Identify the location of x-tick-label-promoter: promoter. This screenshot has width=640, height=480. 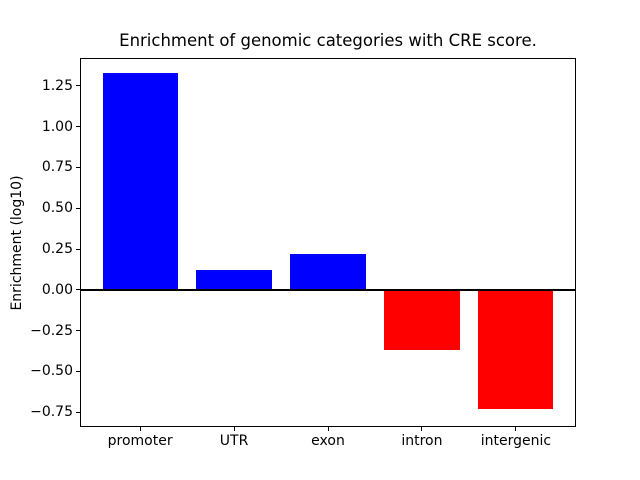
(140, 441).